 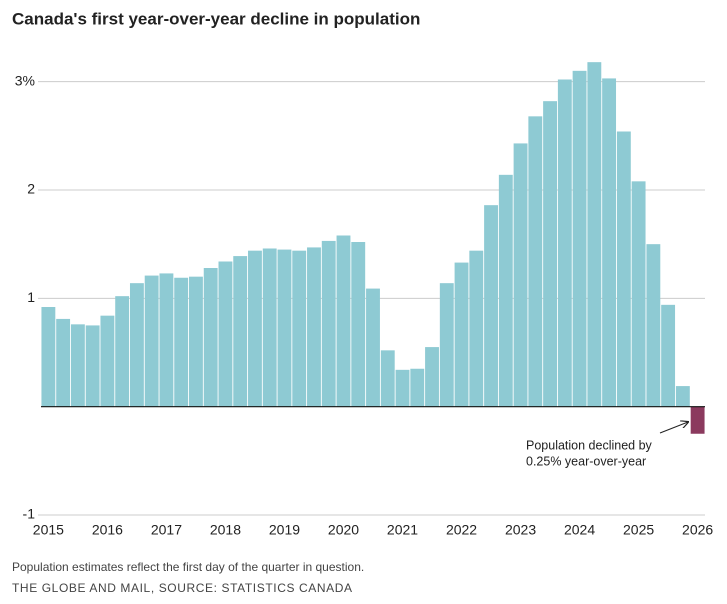 What do you see at coordinates (29, 514) in the screenshot?
I see `y-tick-label: -1` at bounding box center [29, 514].